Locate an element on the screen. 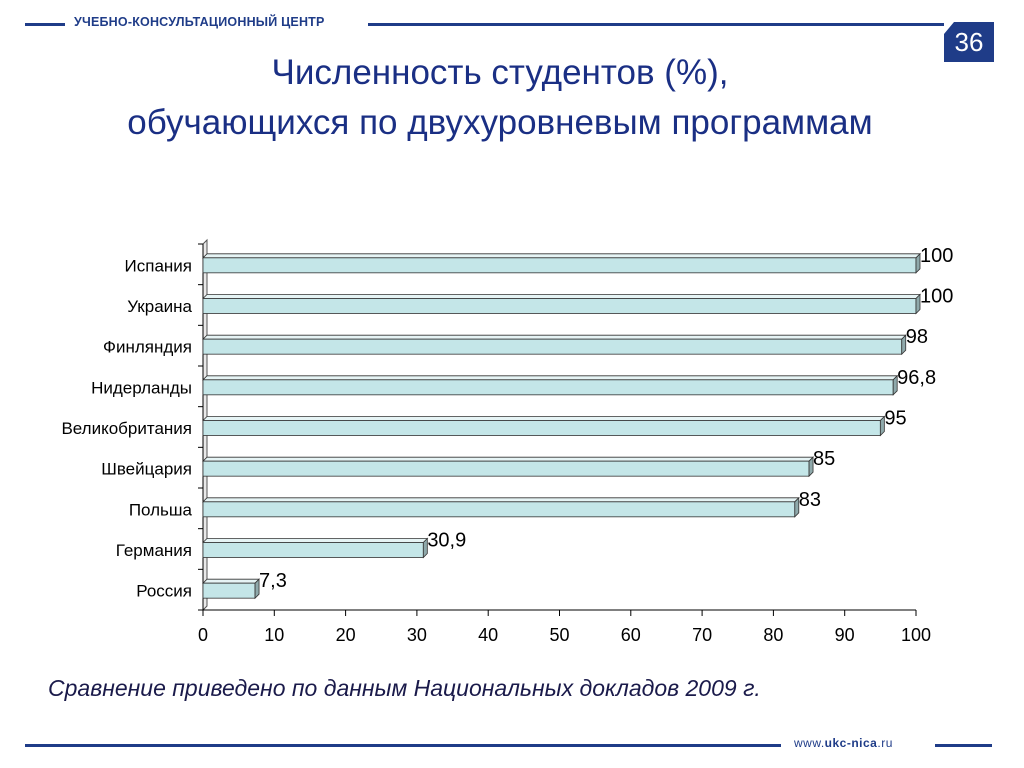 This screenshot has width=1024, height=768. value-label: 85 is located at coordinates (824, 459).